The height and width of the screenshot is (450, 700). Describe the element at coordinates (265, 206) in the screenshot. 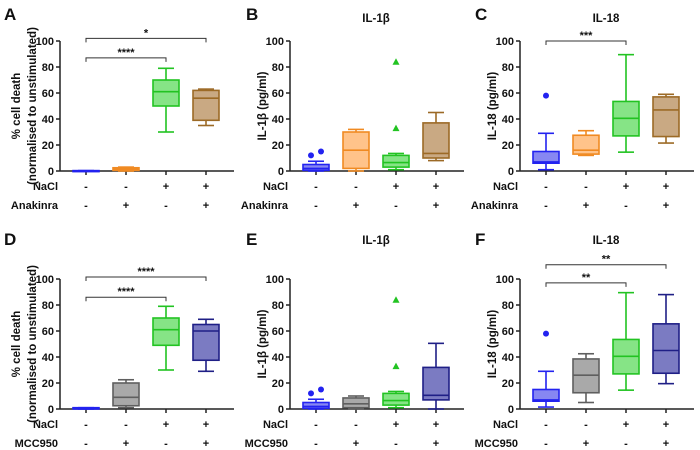

I see `condition-label: Anakinra` at that location.